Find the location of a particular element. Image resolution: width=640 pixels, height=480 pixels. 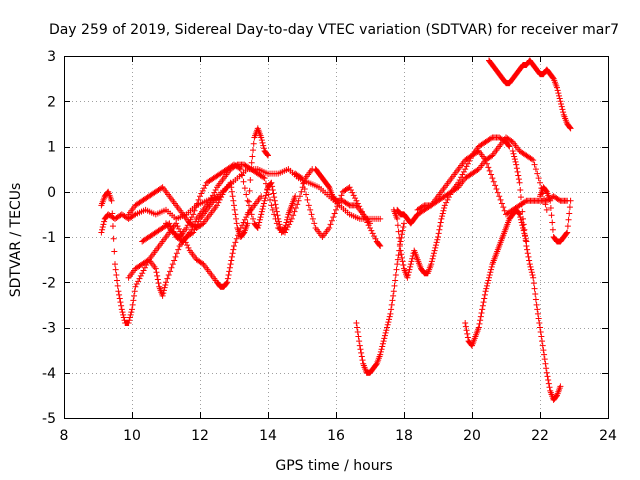

series-arc5 is located at coordinates (227, 203).